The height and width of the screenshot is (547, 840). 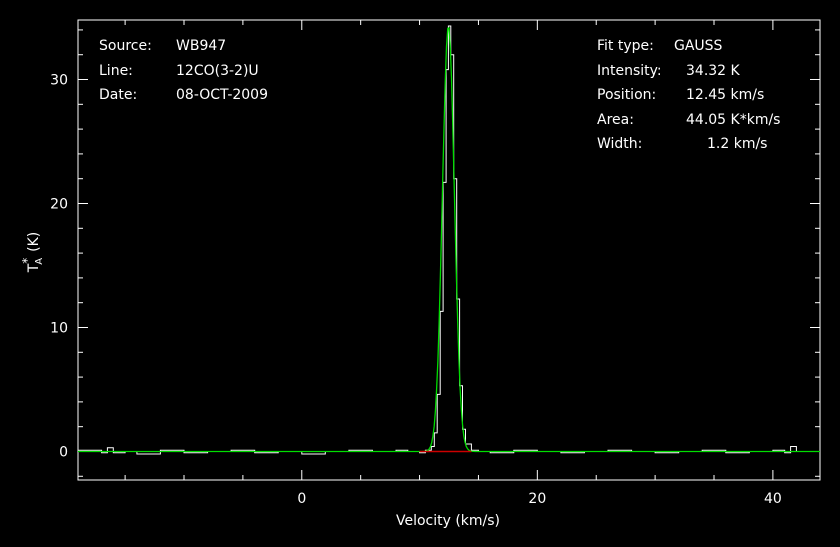 What do you see at coordinates (629, 71) in the screenshot?
I see `intensity-label: Intensity:` at bounding box center [629, 71].